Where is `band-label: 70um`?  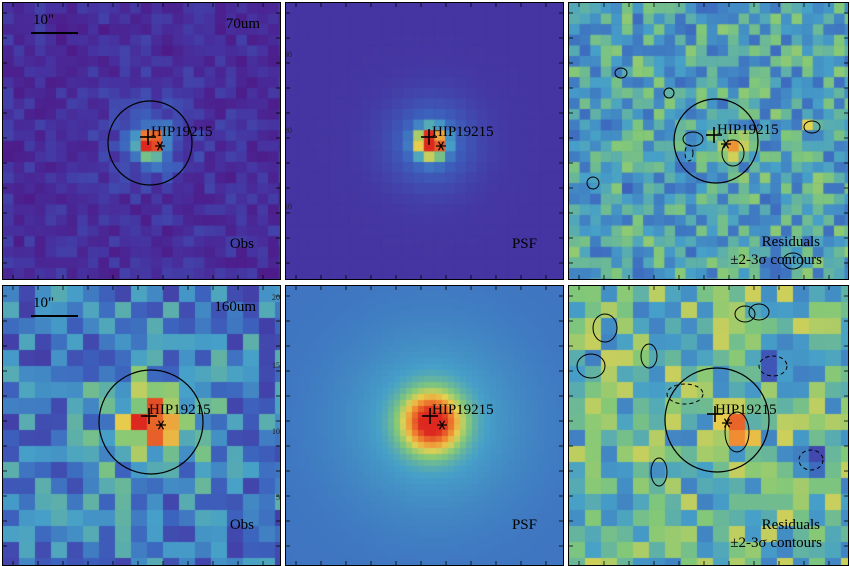
band-label: 70um is located at coordinates (242, 24).